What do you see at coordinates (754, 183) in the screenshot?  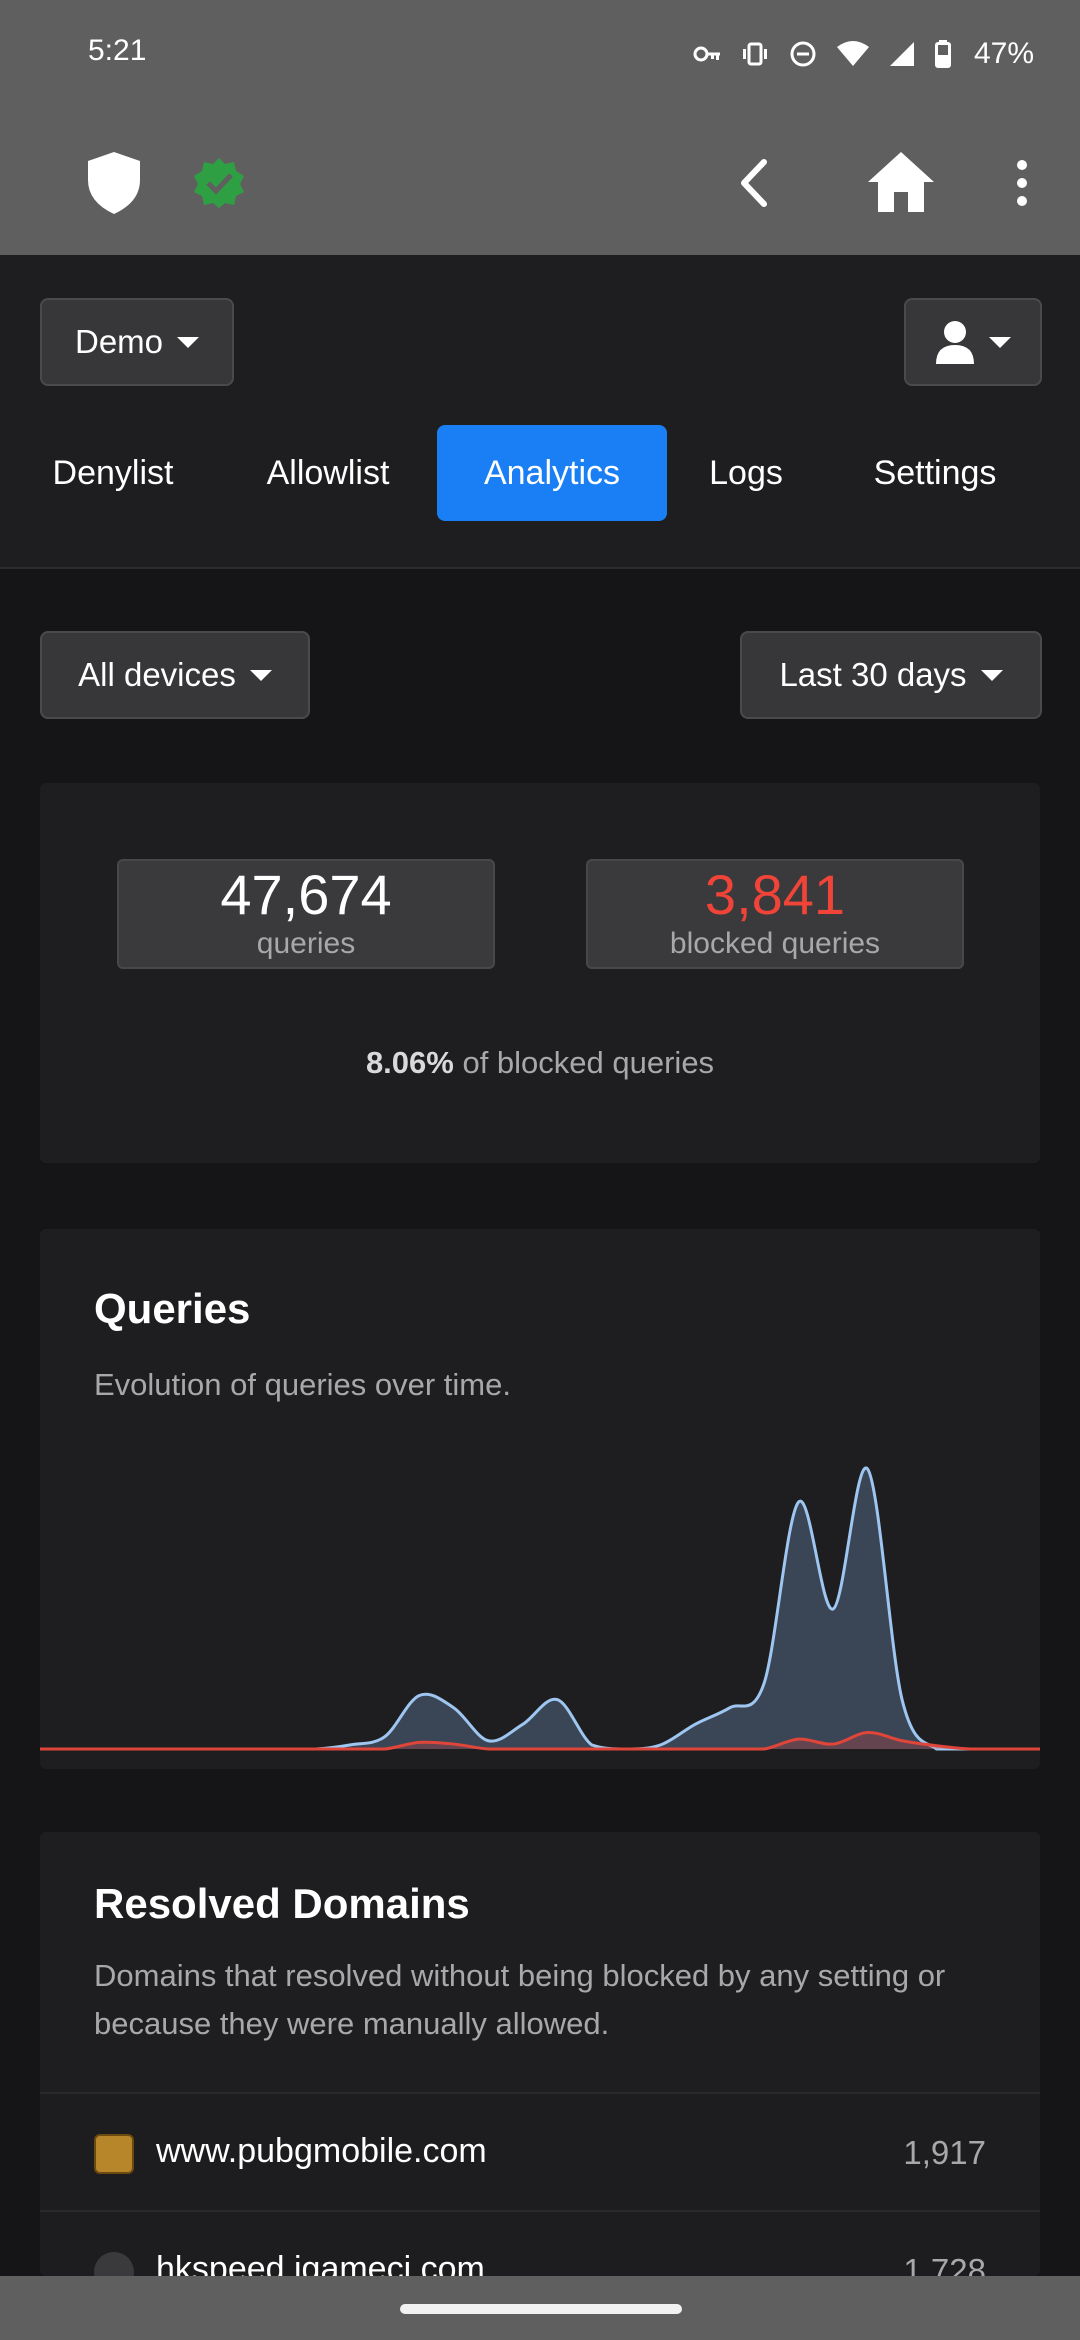 I see `back-icon` at bounding box center [754, 183].